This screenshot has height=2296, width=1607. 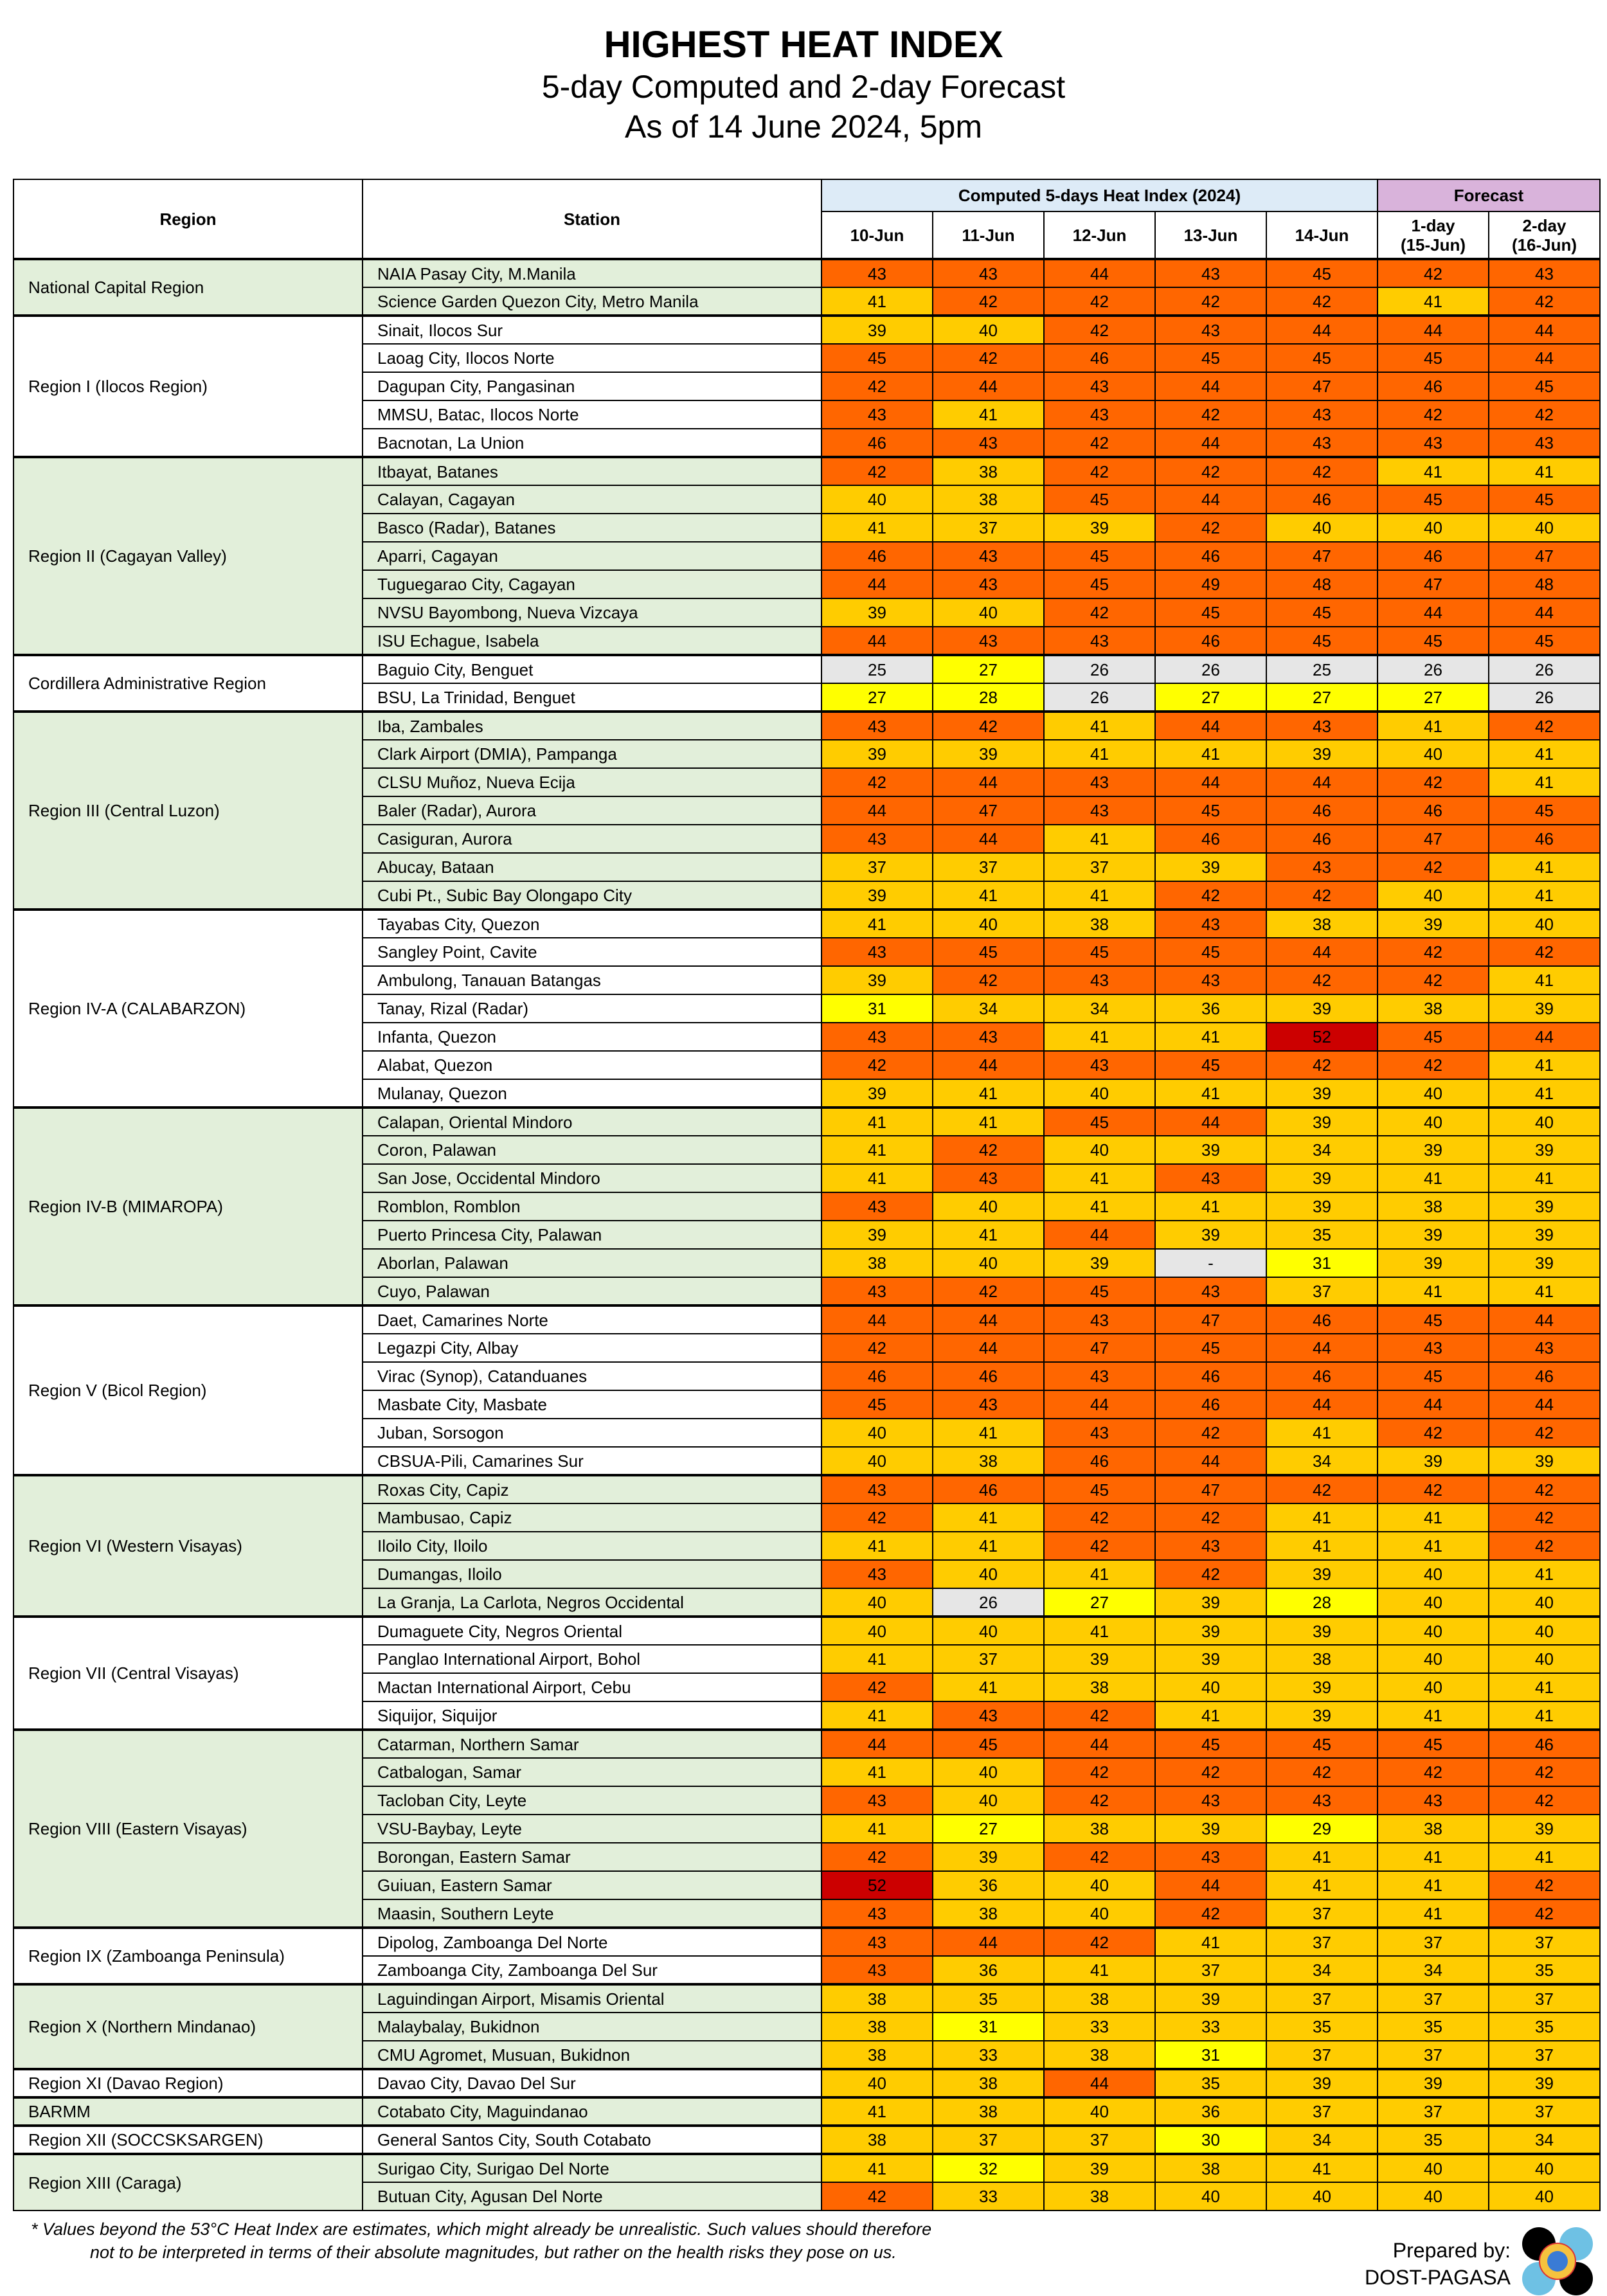 I want to click on table-row: Baler (Radar), Aurora 44 47 43 45 46 46 45, so click(x=807, y=810).